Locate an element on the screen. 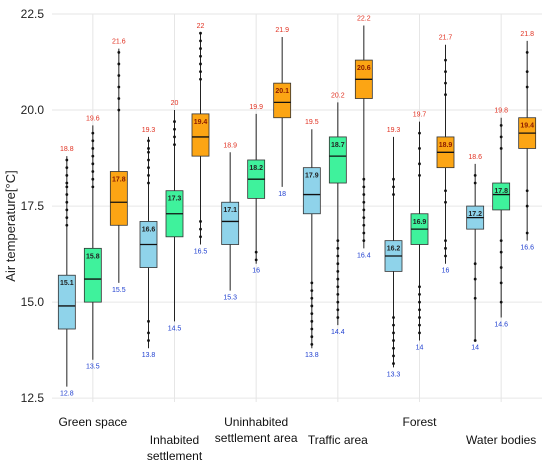 This screenshot has width=550, height=471. max-label: 19.7 is located at coordinates (420, 115).